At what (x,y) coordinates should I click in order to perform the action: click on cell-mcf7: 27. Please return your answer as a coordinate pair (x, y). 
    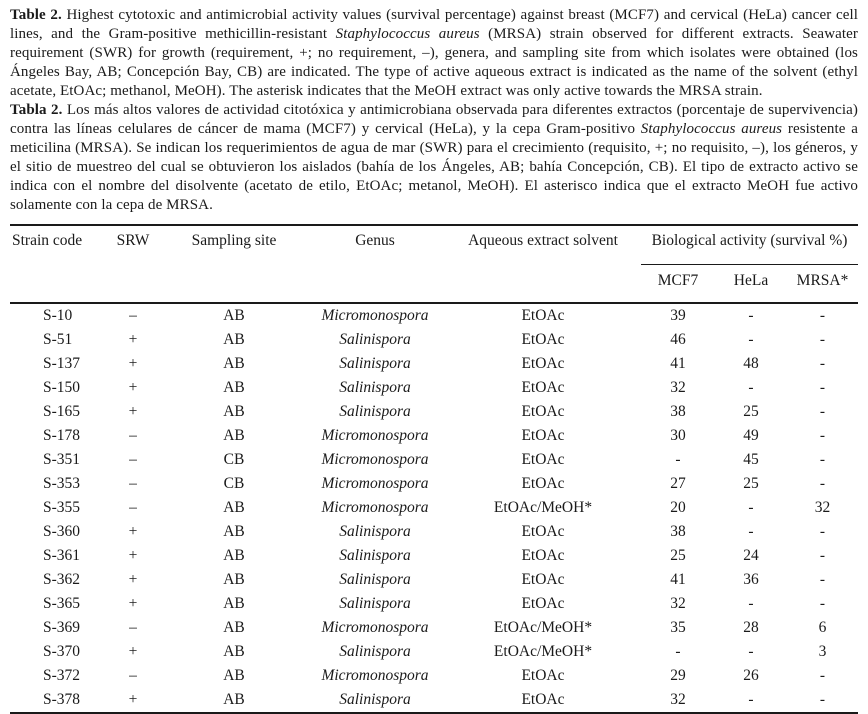
    Looking at the image, I should click on (678, 483).